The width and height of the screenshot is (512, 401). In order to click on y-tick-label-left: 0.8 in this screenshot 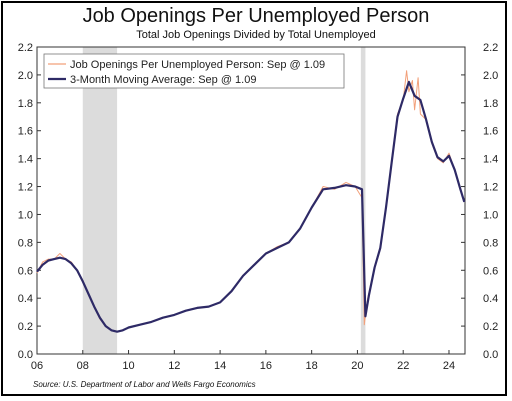, I will do `click(25, 243)`.